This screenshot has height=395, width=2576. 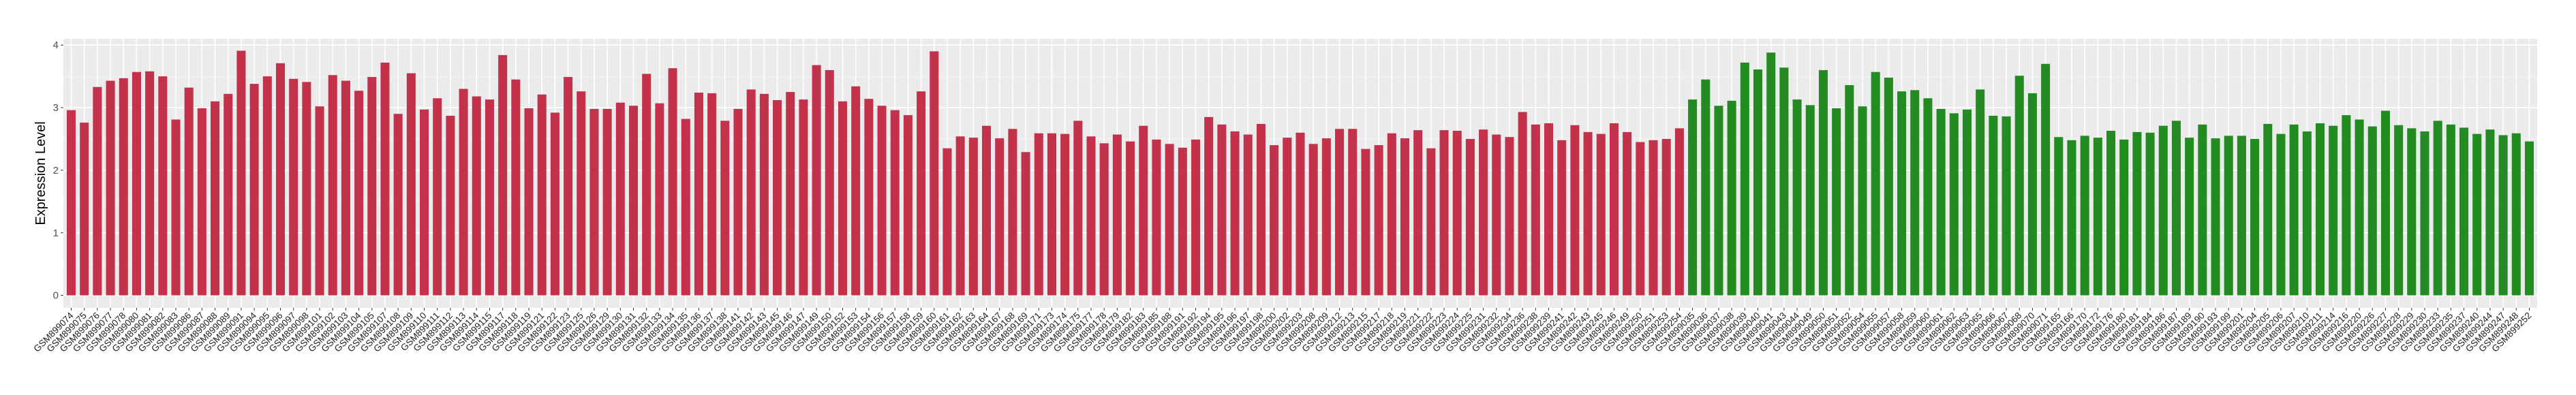 What do you see at coordinates (568, 186) in the screenshot?
I see `bar-GSM899123` at bounding box center [568, 186].